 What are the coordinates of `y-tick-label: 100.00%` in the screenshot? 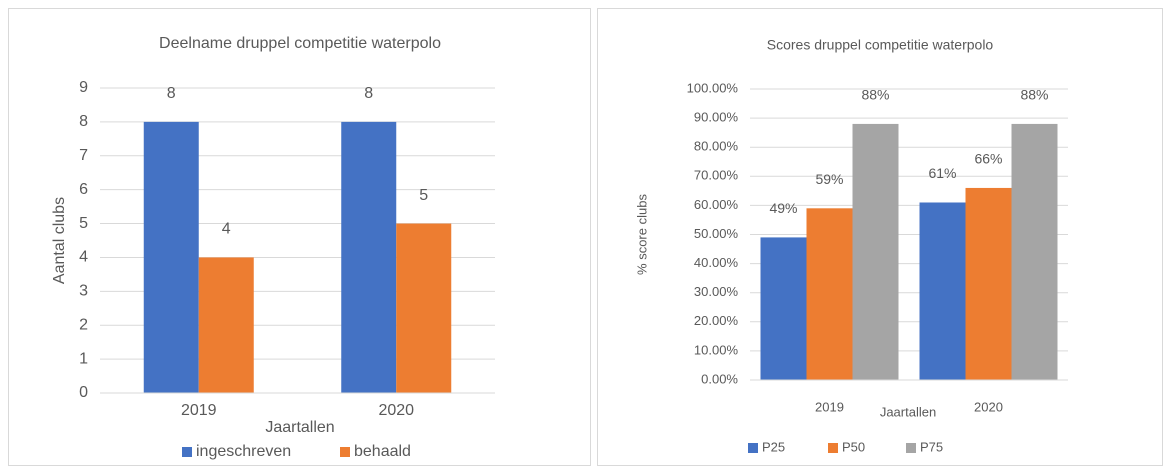 It's located at (713, 87).